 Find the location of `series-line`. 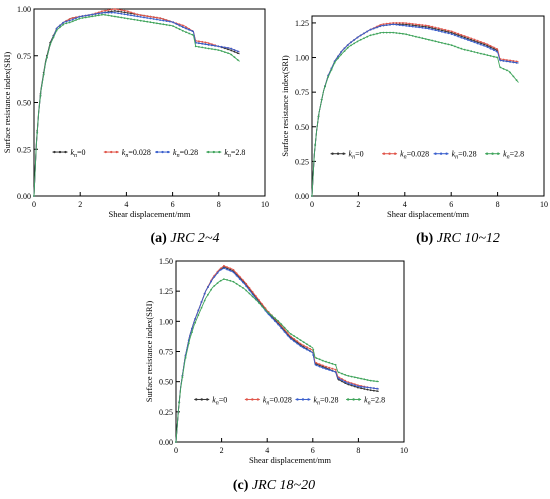

series-line is located at coordinates (277, 355).